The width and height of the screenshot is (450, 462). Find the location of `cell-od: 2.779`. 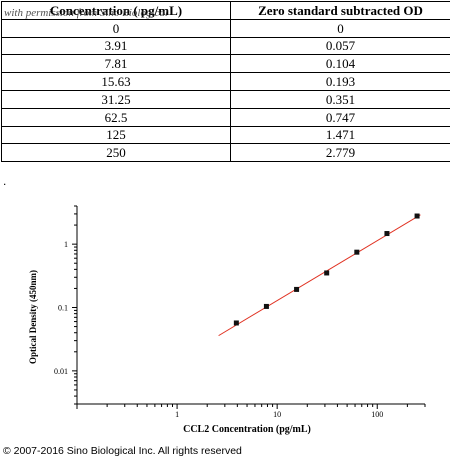

cell-od: 2.779 is located at coordinates (340, 153).